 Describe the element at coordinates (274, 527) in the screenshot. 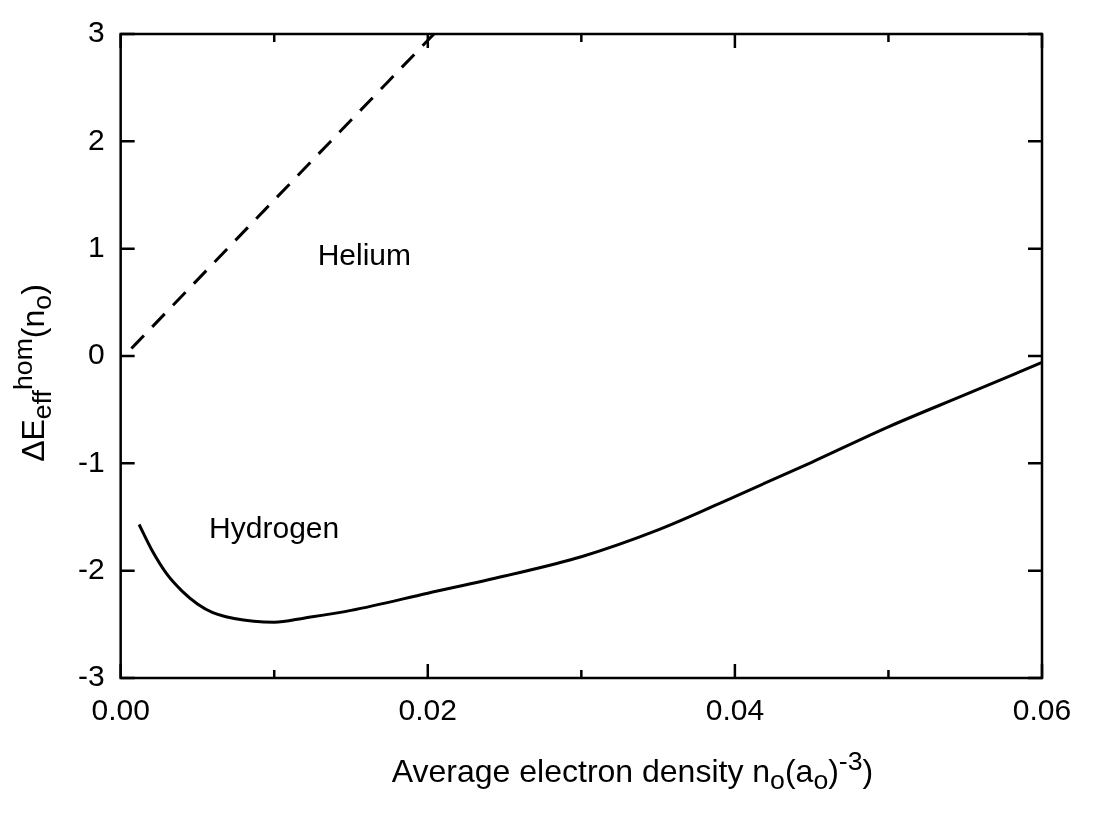

I see `series-label: Hydrogen` at that location.